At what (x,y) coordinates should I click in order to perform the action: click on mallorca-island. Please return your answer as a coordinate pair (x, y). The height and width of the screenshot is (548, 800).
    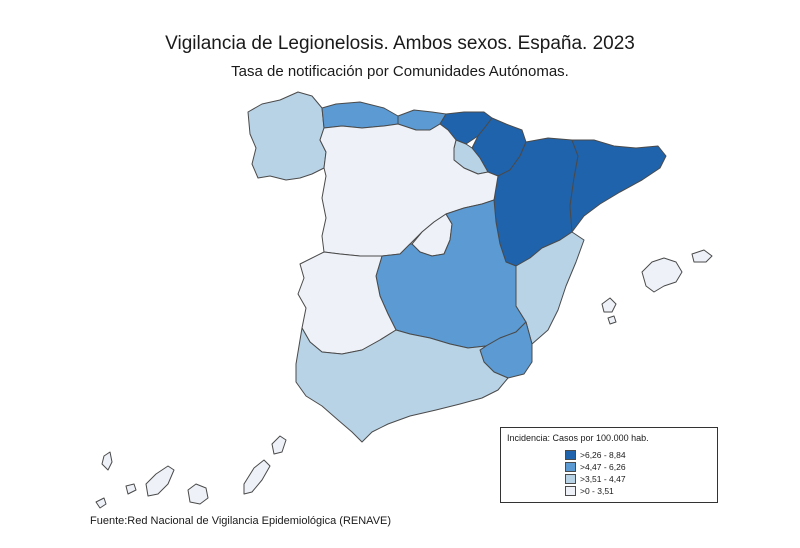
    Looking at the image, I should click on (662, 275).